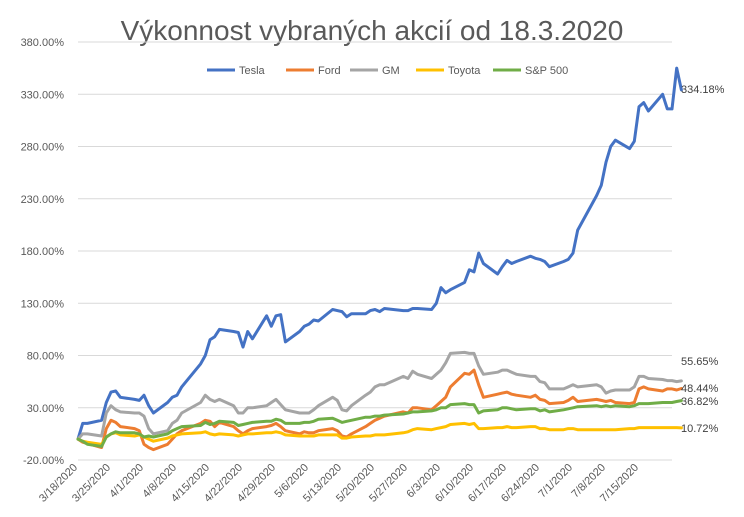  What do you see at coordinates (700, 362) in the screenshot?
I see `end-label-gm: 55.65%` at bounding box center [700, 362].